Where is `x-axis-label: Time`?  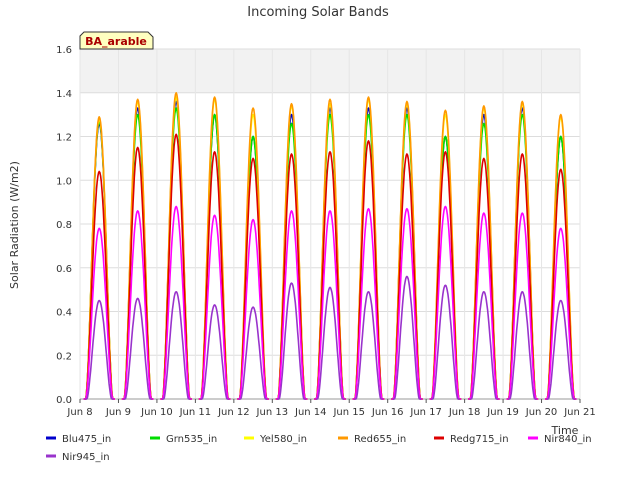 x-axis-label: Time is located at coordinates (565, 430).